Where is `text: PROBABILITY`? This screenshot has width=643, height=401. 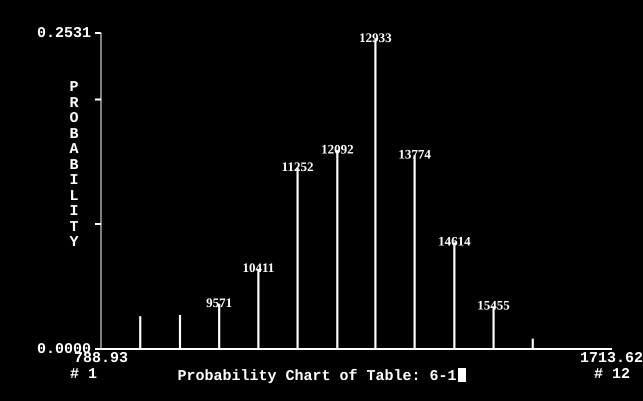 text: PROBABILITY is located at coordinates (73, 165).